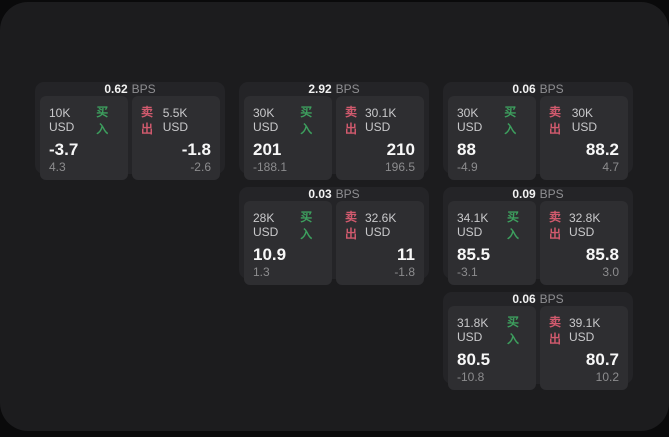  What do you see at coordinates (270, 254) in the screenshot?
I see `buy-price: 10.9` at bounding box center [270, 254].